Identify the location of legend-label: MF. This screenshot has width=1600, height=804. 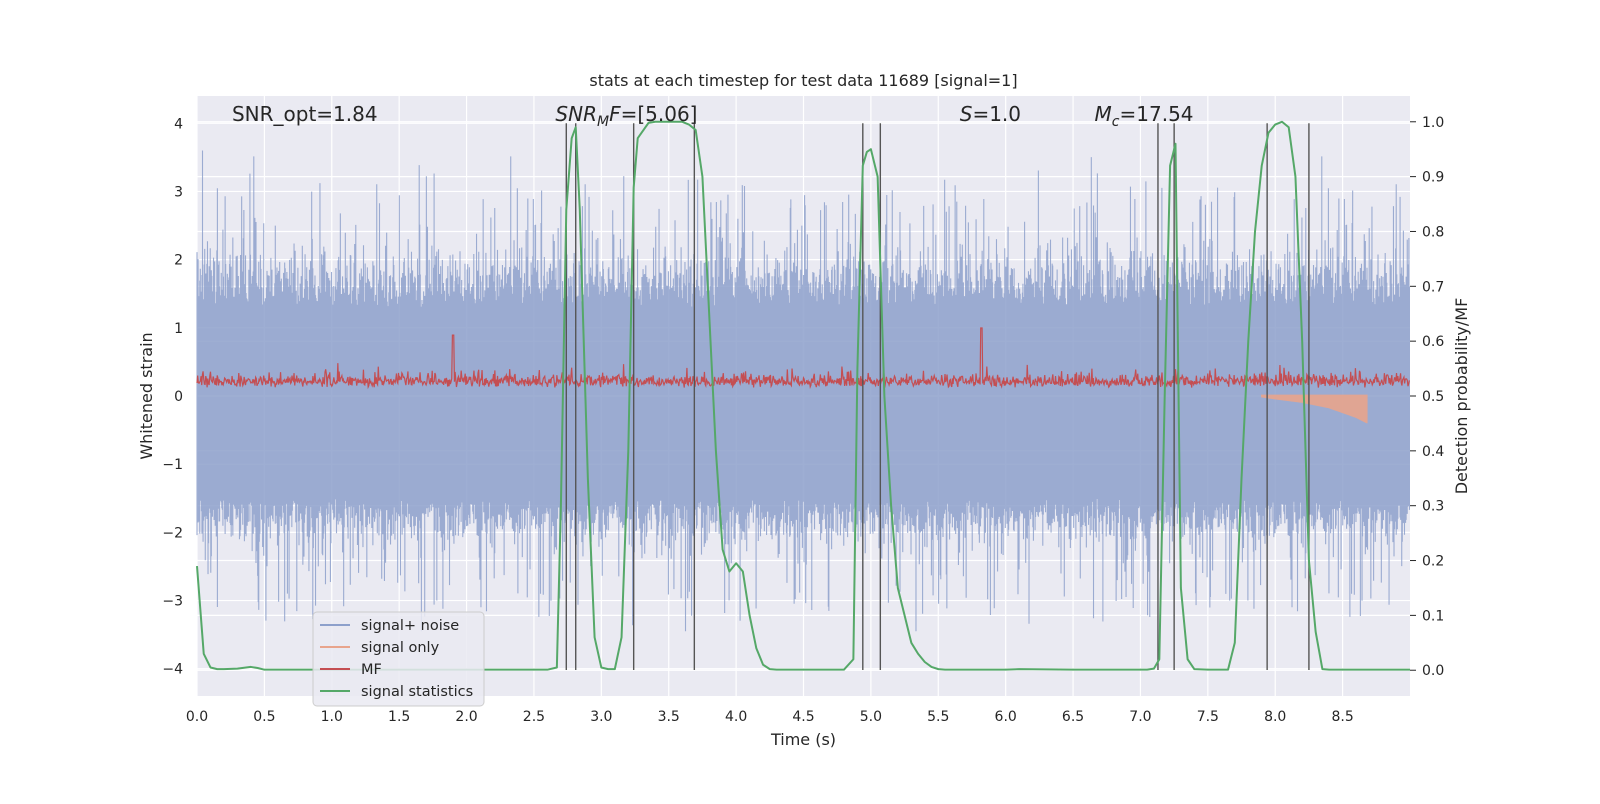
(371, 670).